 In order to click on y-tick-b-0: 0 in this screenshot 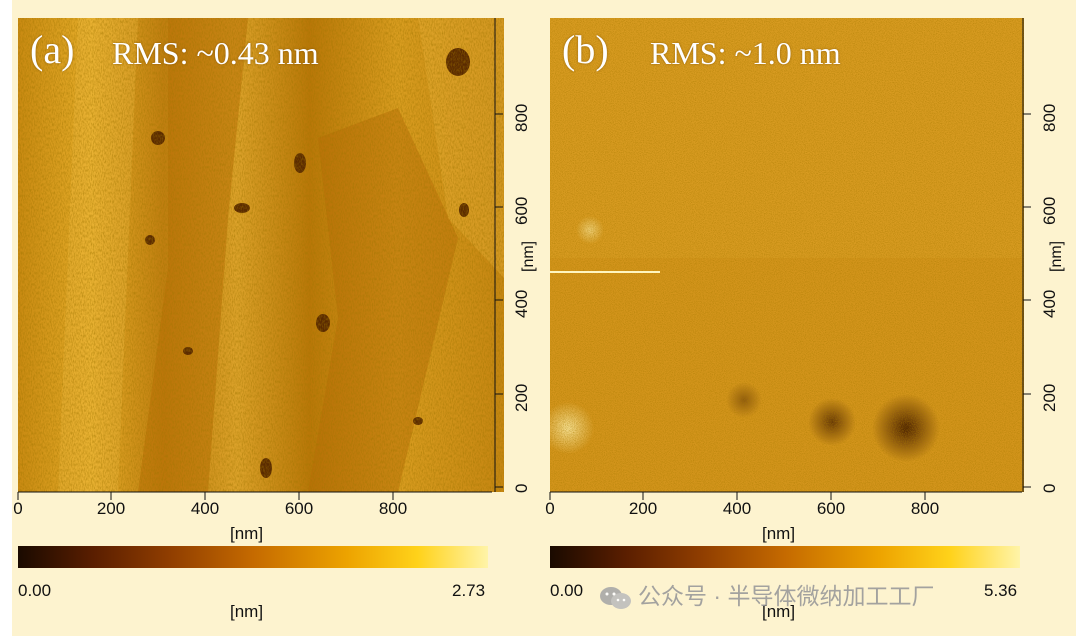, I will do `click(1049, 488)`.